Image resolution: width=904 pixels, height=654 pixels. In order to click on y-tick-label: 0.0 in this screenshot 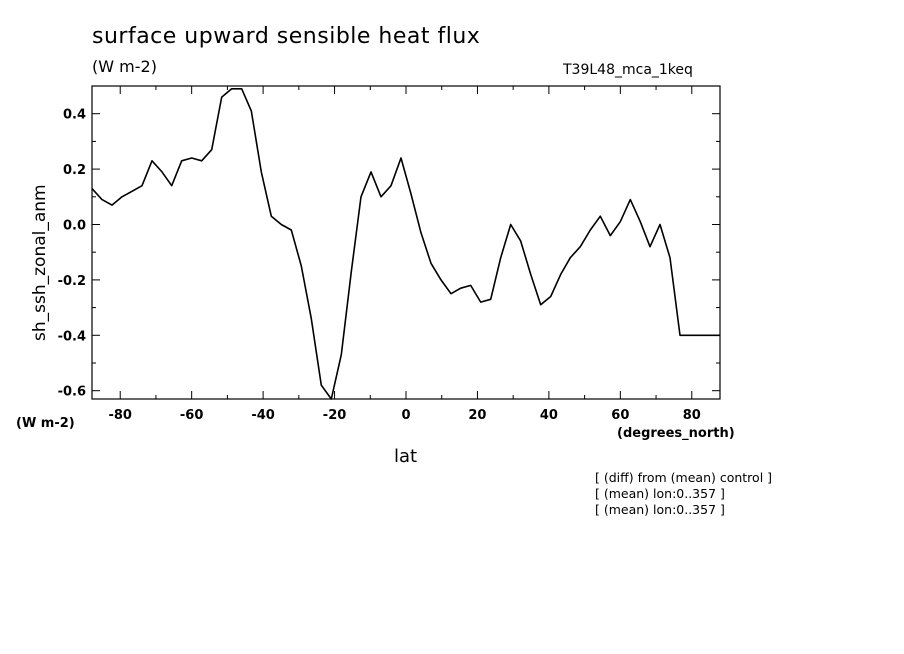, I will do `click(74, 225)`.